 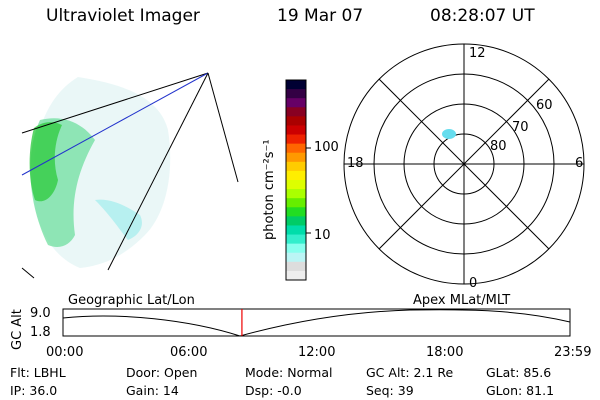 I want to click on status-filter: Flt: LBHL, so click(x=38, y=372).